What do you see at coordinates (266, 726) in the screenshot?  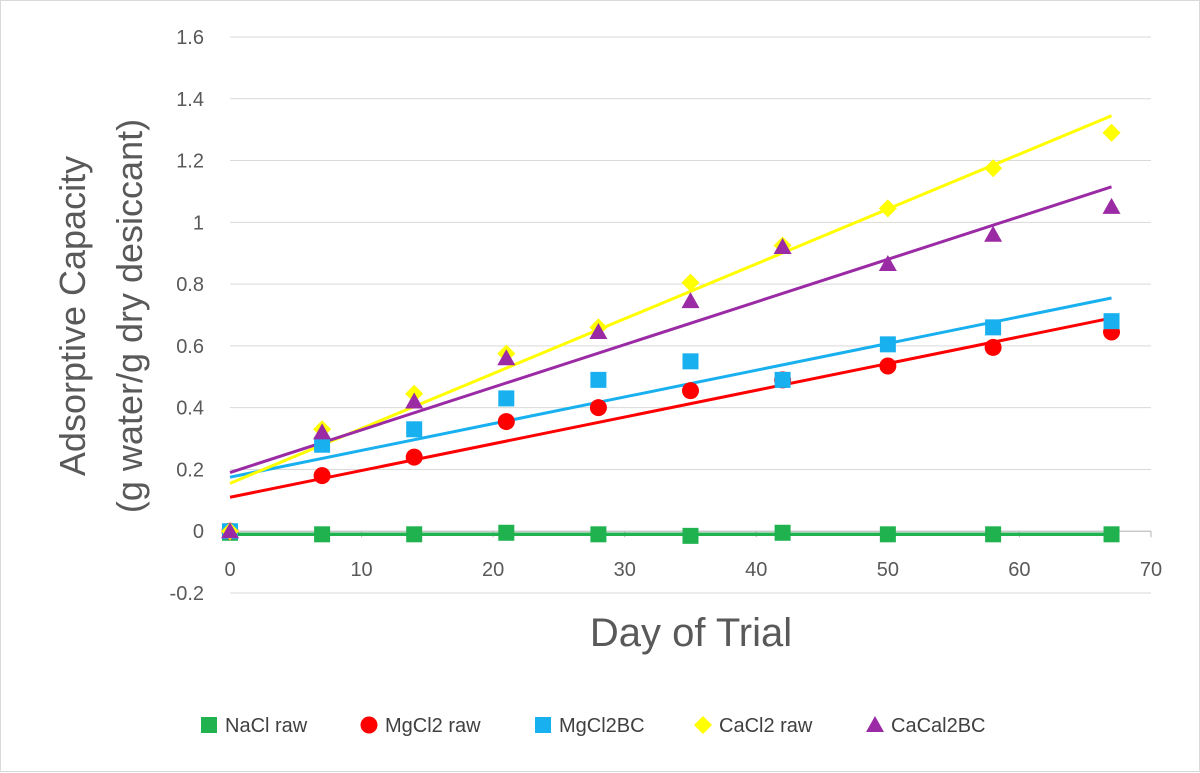 I see `legend-label: NaCl raw` at bounding box center [266, 726].